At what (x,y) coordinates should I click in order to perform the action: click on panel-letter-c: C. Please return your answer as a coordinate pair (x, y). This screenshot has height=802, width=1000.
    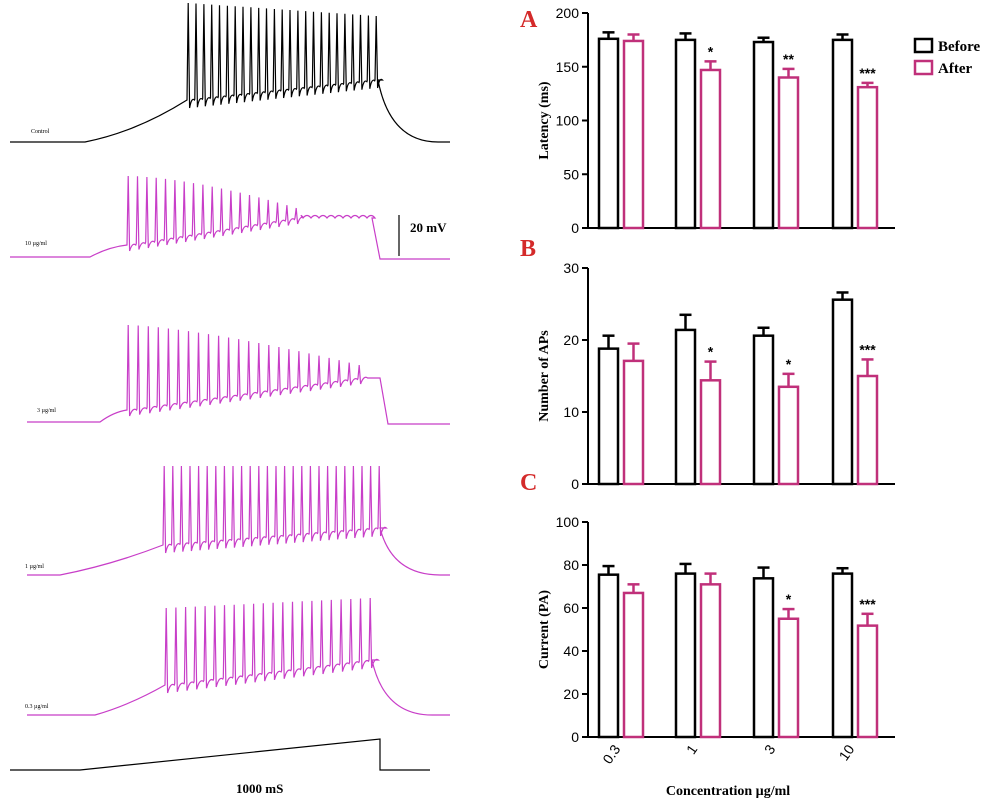
    Looking at the image, I should click on (528, 483).